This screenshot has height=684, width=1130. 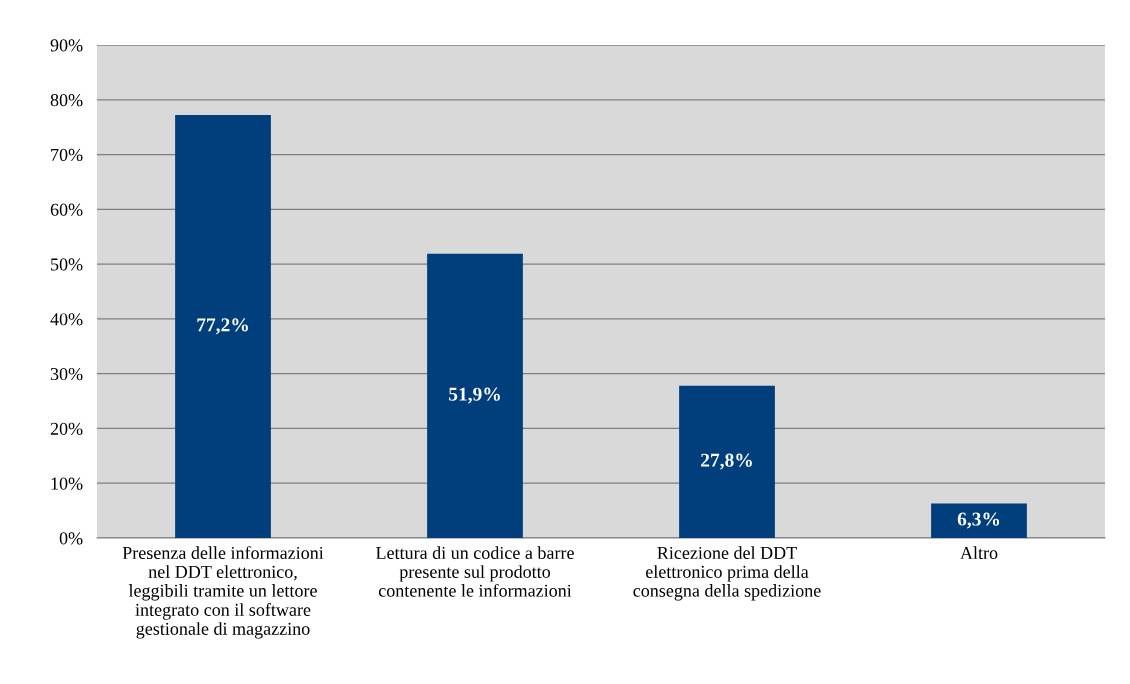 I want to click on x-tick-label: Presenza delle informazioni nel DDT elettronico, leggibili tramite un lettore integrato con il software gestionale di magazzino, so click(x=223, y=592).